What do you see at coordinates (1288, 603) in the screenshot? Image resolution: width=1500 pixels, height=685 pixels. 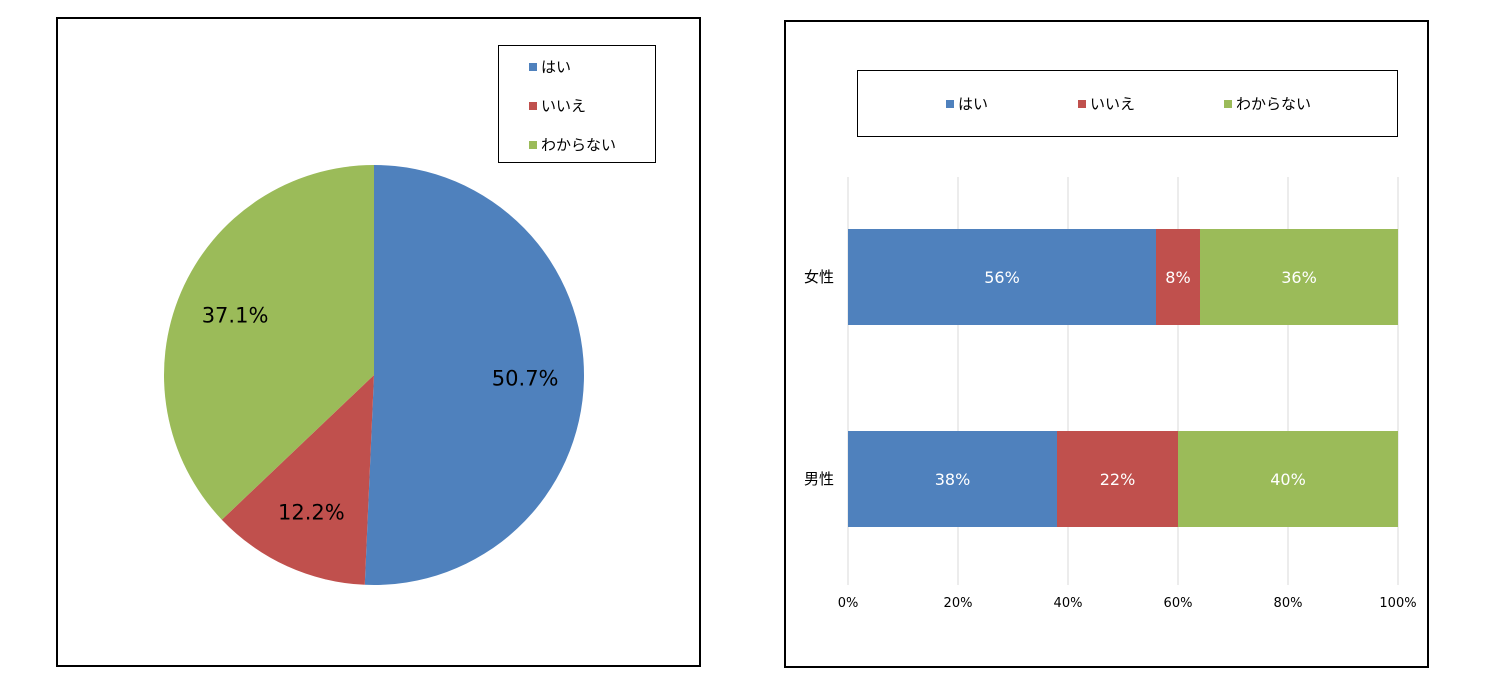 I see `x-tick-label: 80%` at bounding box center [1288, 603].